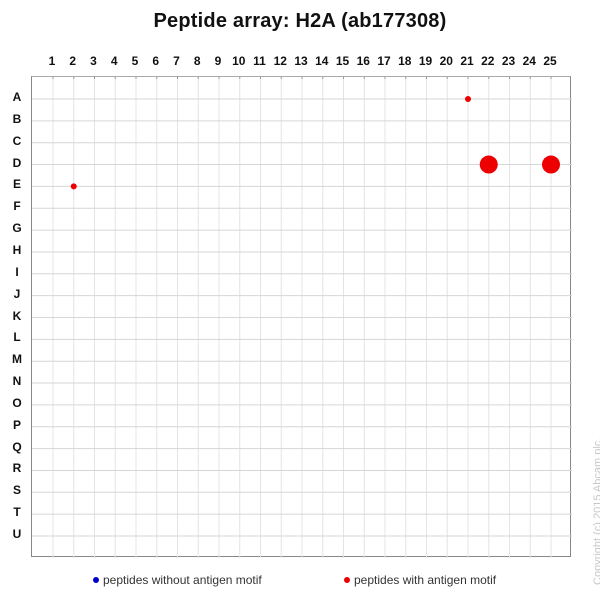  Describe the element at coordinates (17, 534) in the screenshot. I see `y-tick-label: U` at that location.